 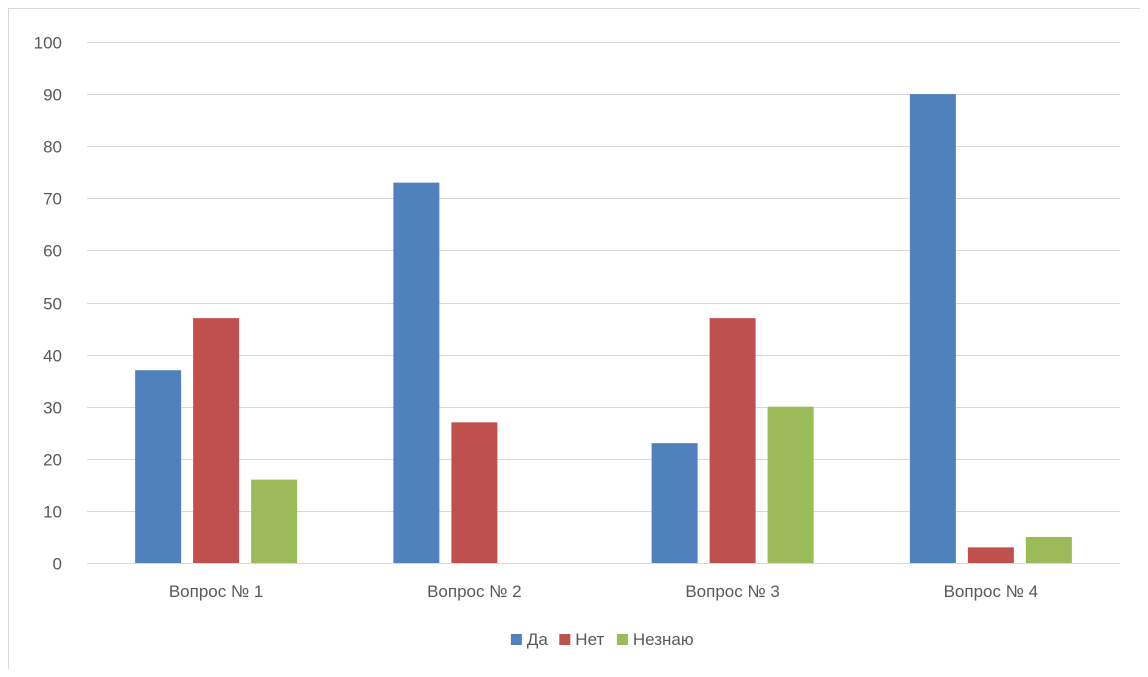 What do you see at coordinates (52, 408) in the screenshot?
I see `y-tick-label: 30` at bounding box center [52, 408].